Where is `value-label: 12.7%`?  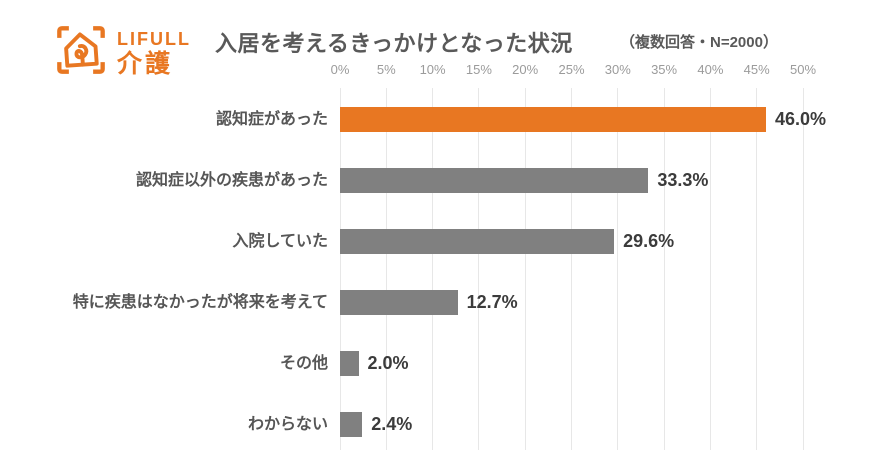 value-label: 12.7% is located at coordinates (492, 302).